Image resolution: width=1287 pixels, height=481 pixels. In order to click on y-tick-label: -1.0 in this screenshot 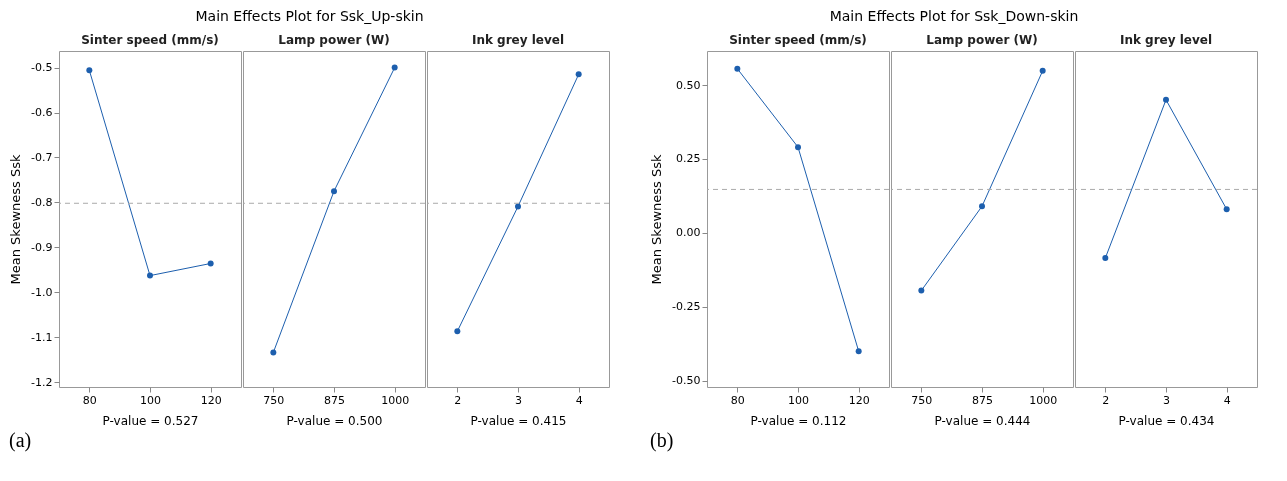, I will do `click(42, 292)`.